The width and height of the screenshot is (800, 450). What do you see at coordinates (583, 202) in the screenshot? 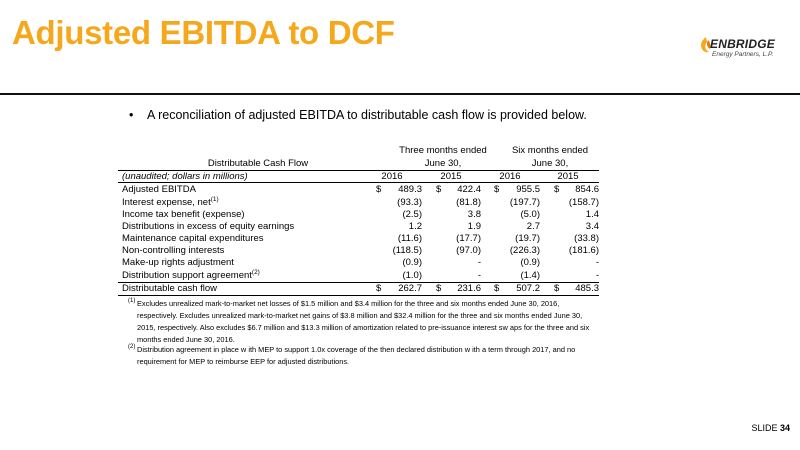
I see `table-cell: (158.7)` at bounding box center [583, 202].